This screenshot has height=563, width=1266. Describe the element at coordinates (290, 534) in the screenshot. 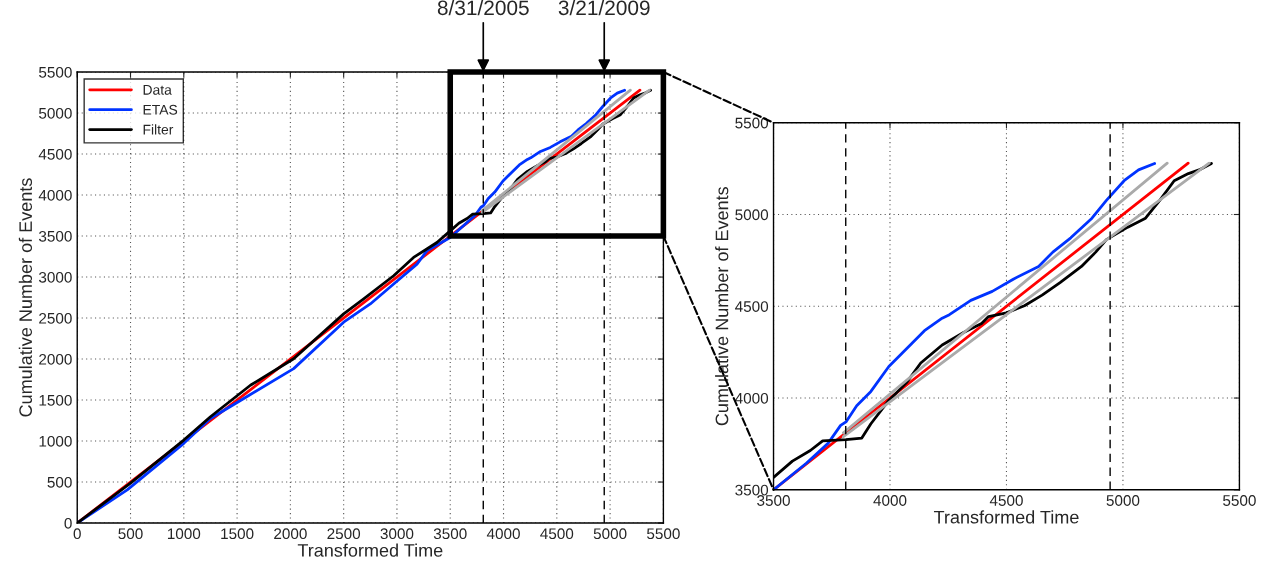

I see `x-tick-label: 2000` at that location.